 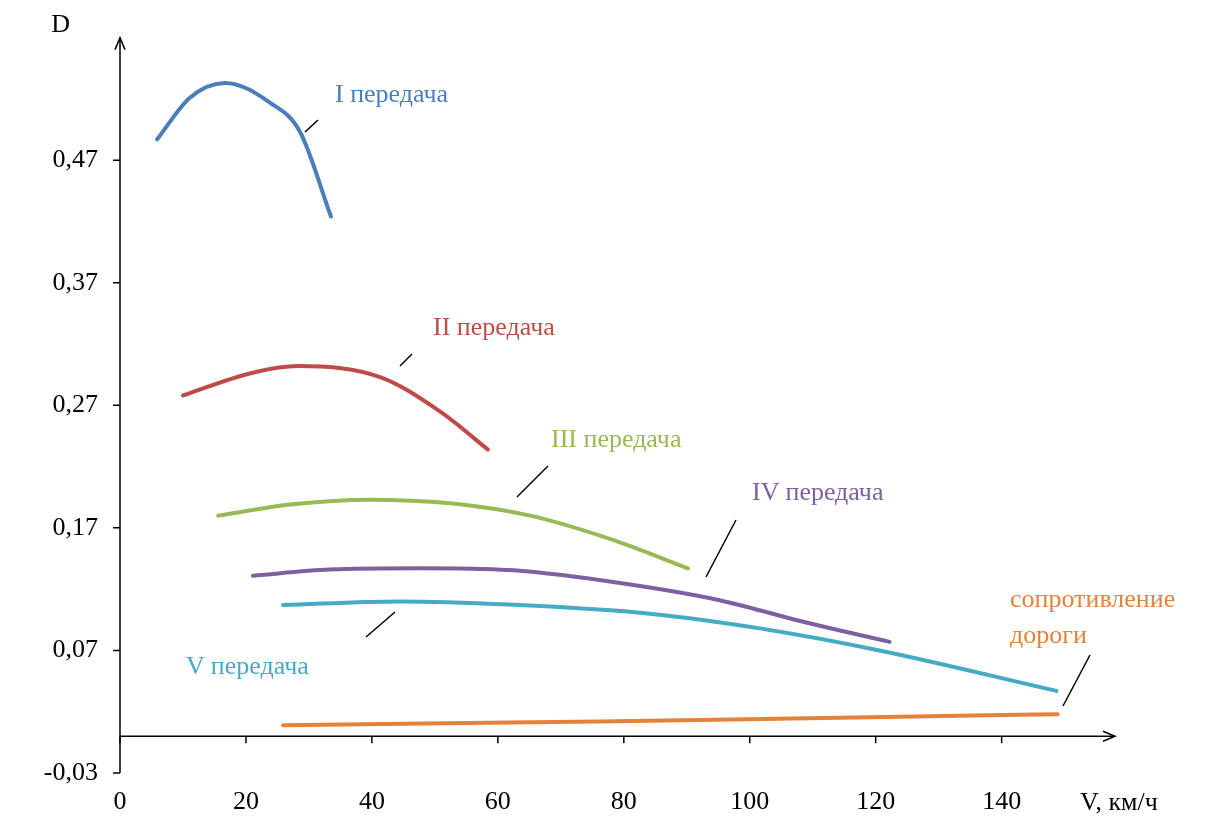 I want to click on text: III передача, so click(x=616, y=438).